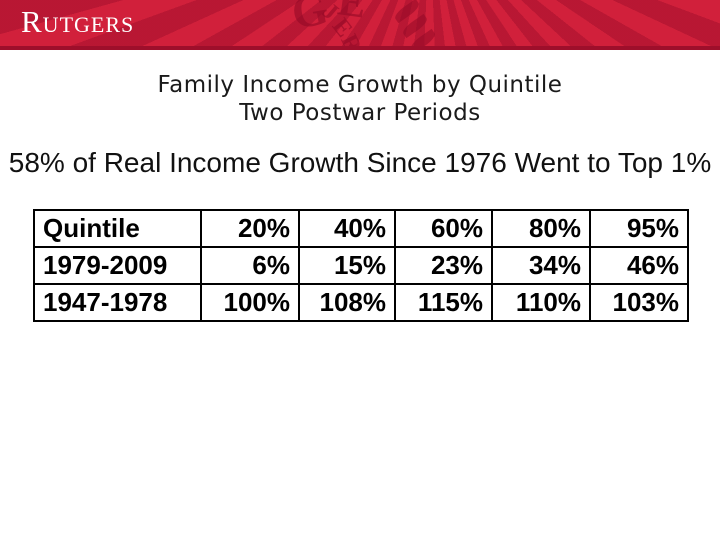  Describe the element at coordinates (639, 302) in the screenshot. I see `table-cell: 103%` at that location.